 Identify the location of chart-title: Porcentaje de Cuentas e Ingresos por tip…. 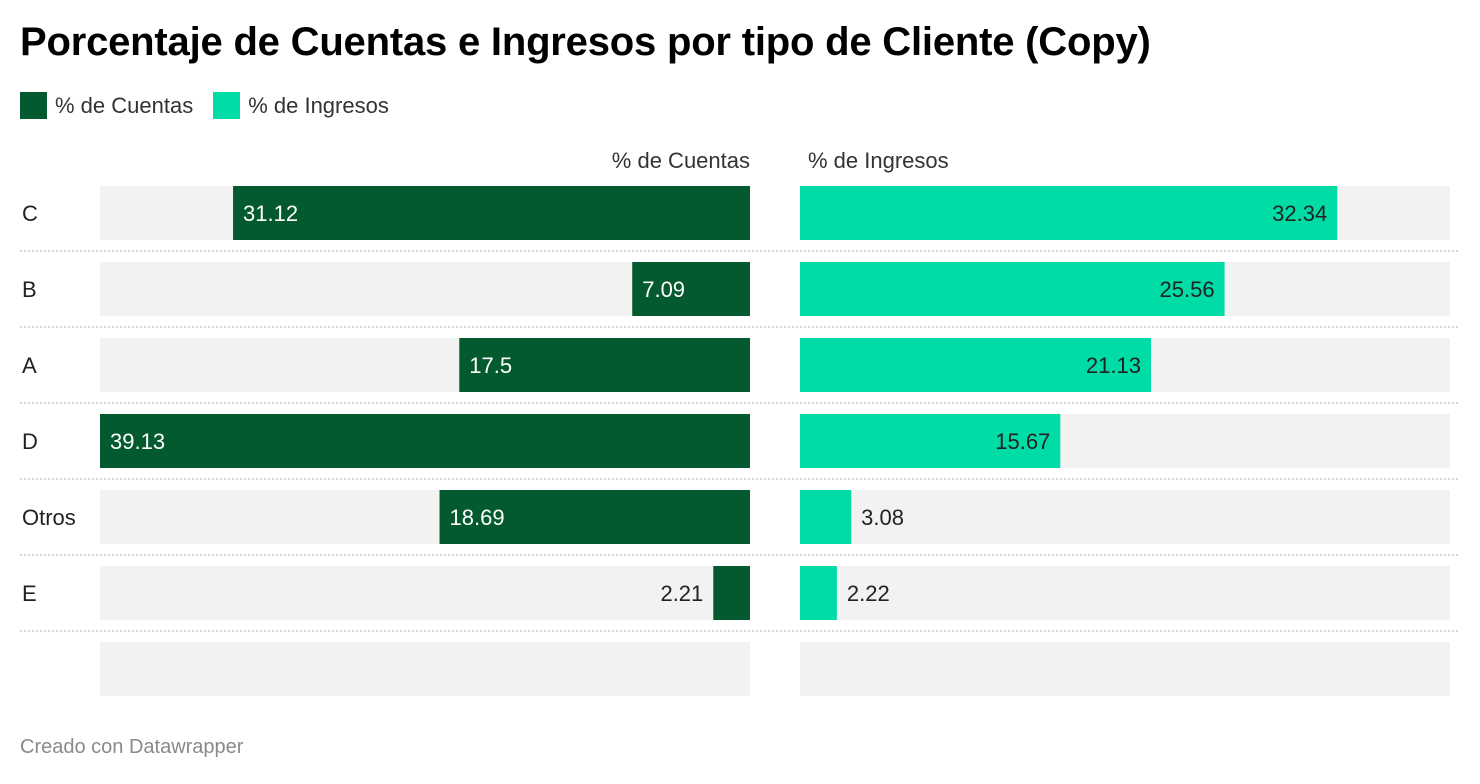
(585, 42).